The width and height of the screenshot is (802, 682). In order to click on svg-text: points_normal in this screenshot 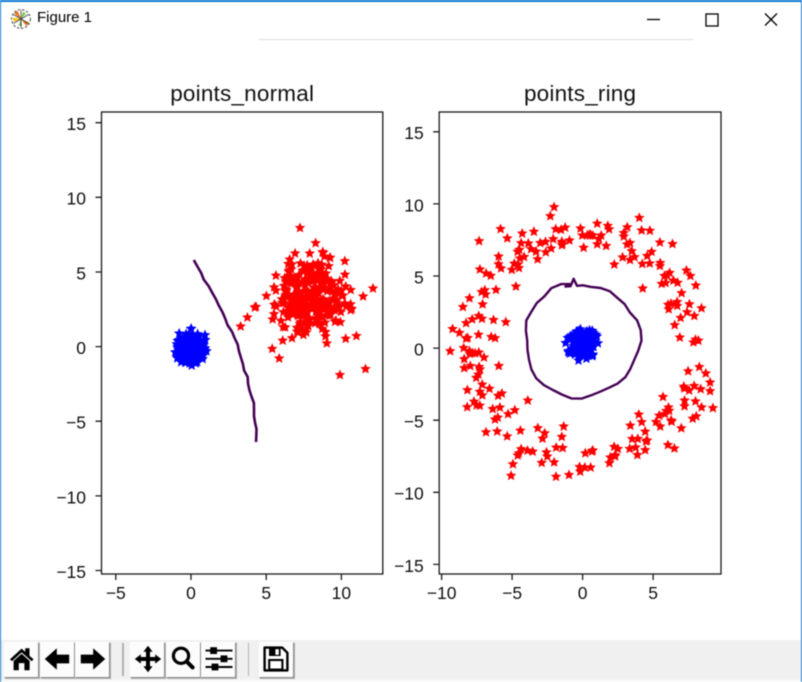, I will do `click(242, 93)`.